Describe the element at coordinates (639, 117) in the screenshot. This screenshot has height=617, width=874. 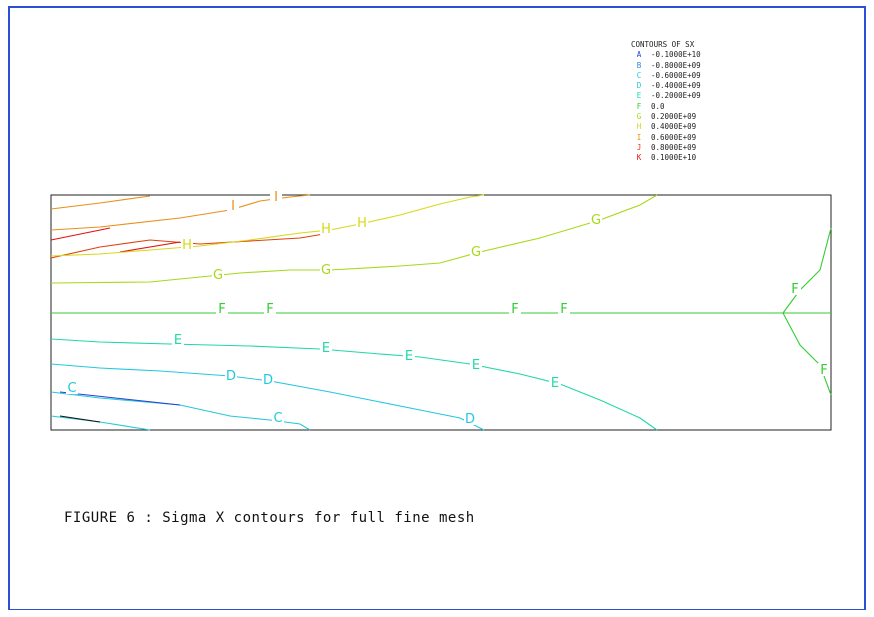
I see `legend-key: G` at that location.